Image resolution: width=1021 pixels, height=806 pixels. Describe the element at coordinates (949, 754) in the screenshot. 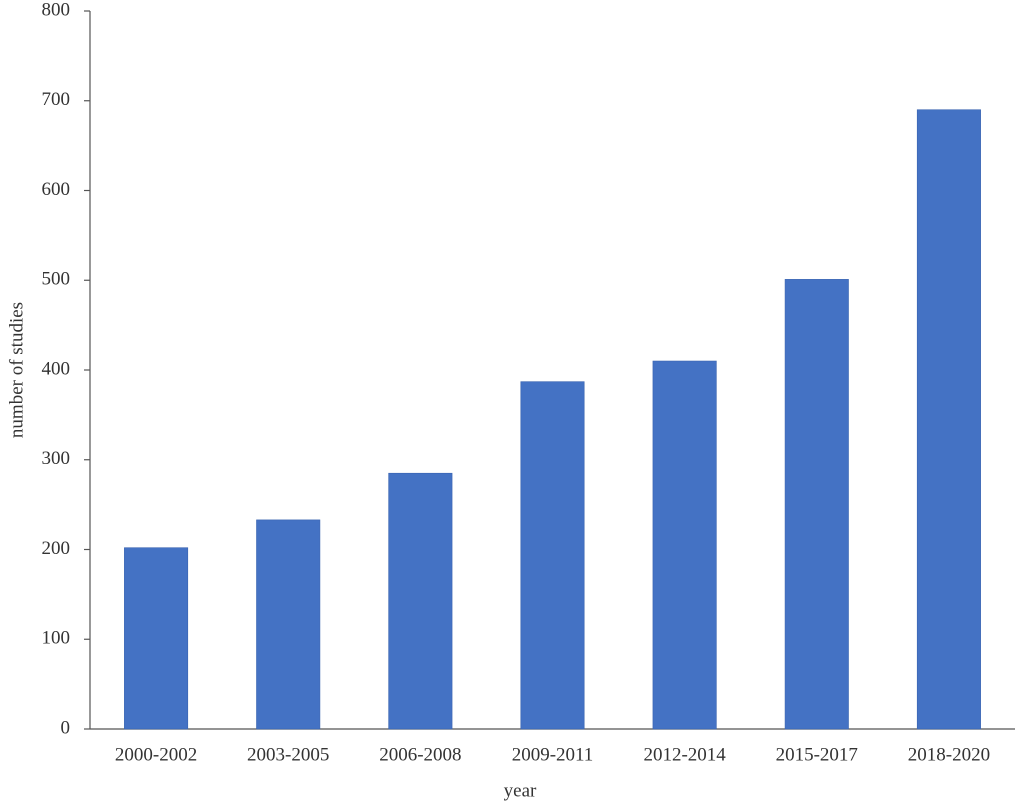

I see `x-tick-label: 2018-2020` at that location.